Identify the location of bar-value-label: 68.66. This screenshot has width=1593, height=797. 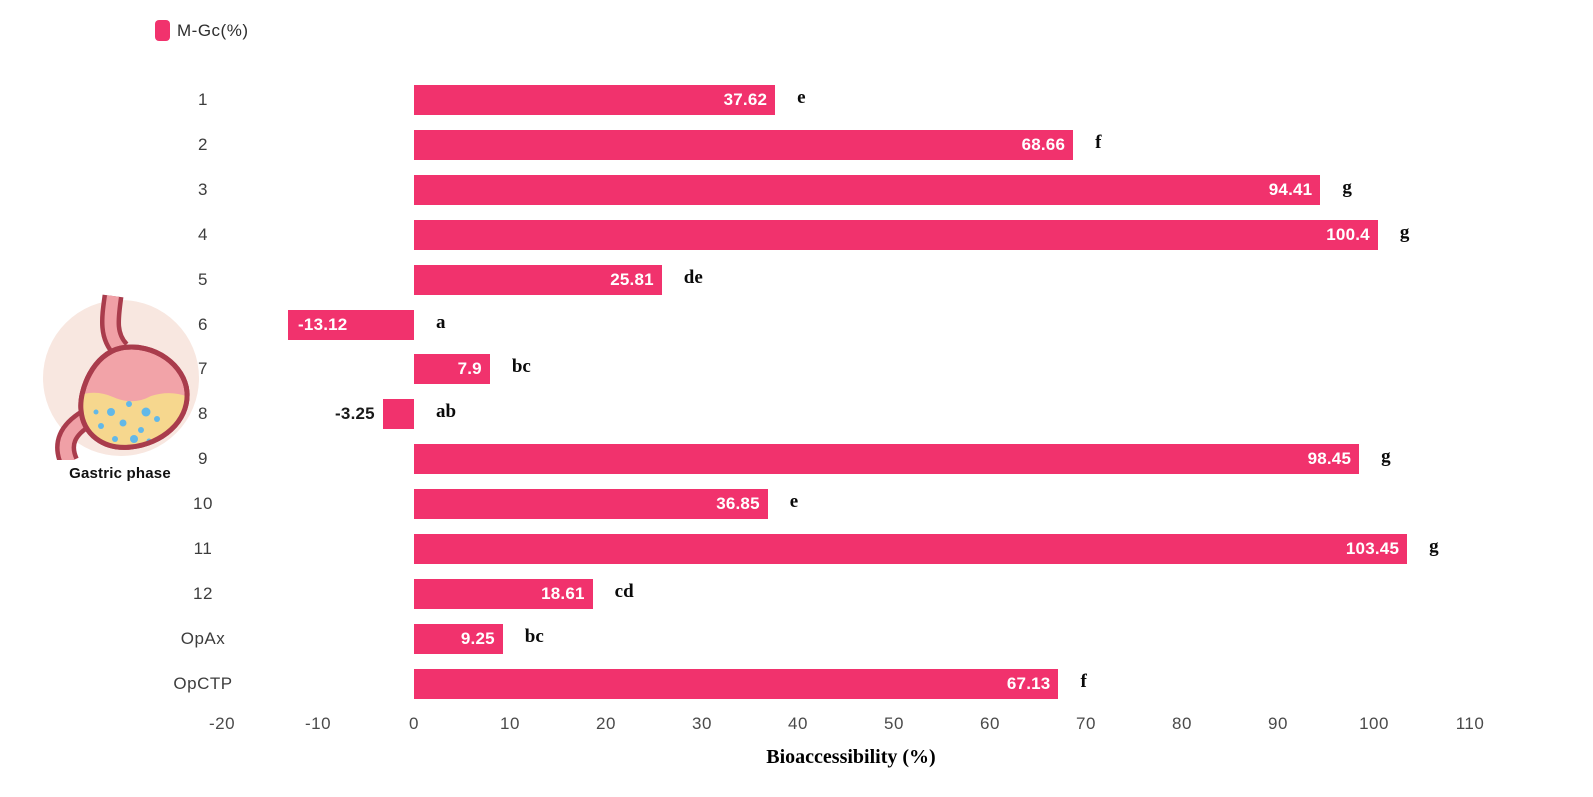
(1043, 144).